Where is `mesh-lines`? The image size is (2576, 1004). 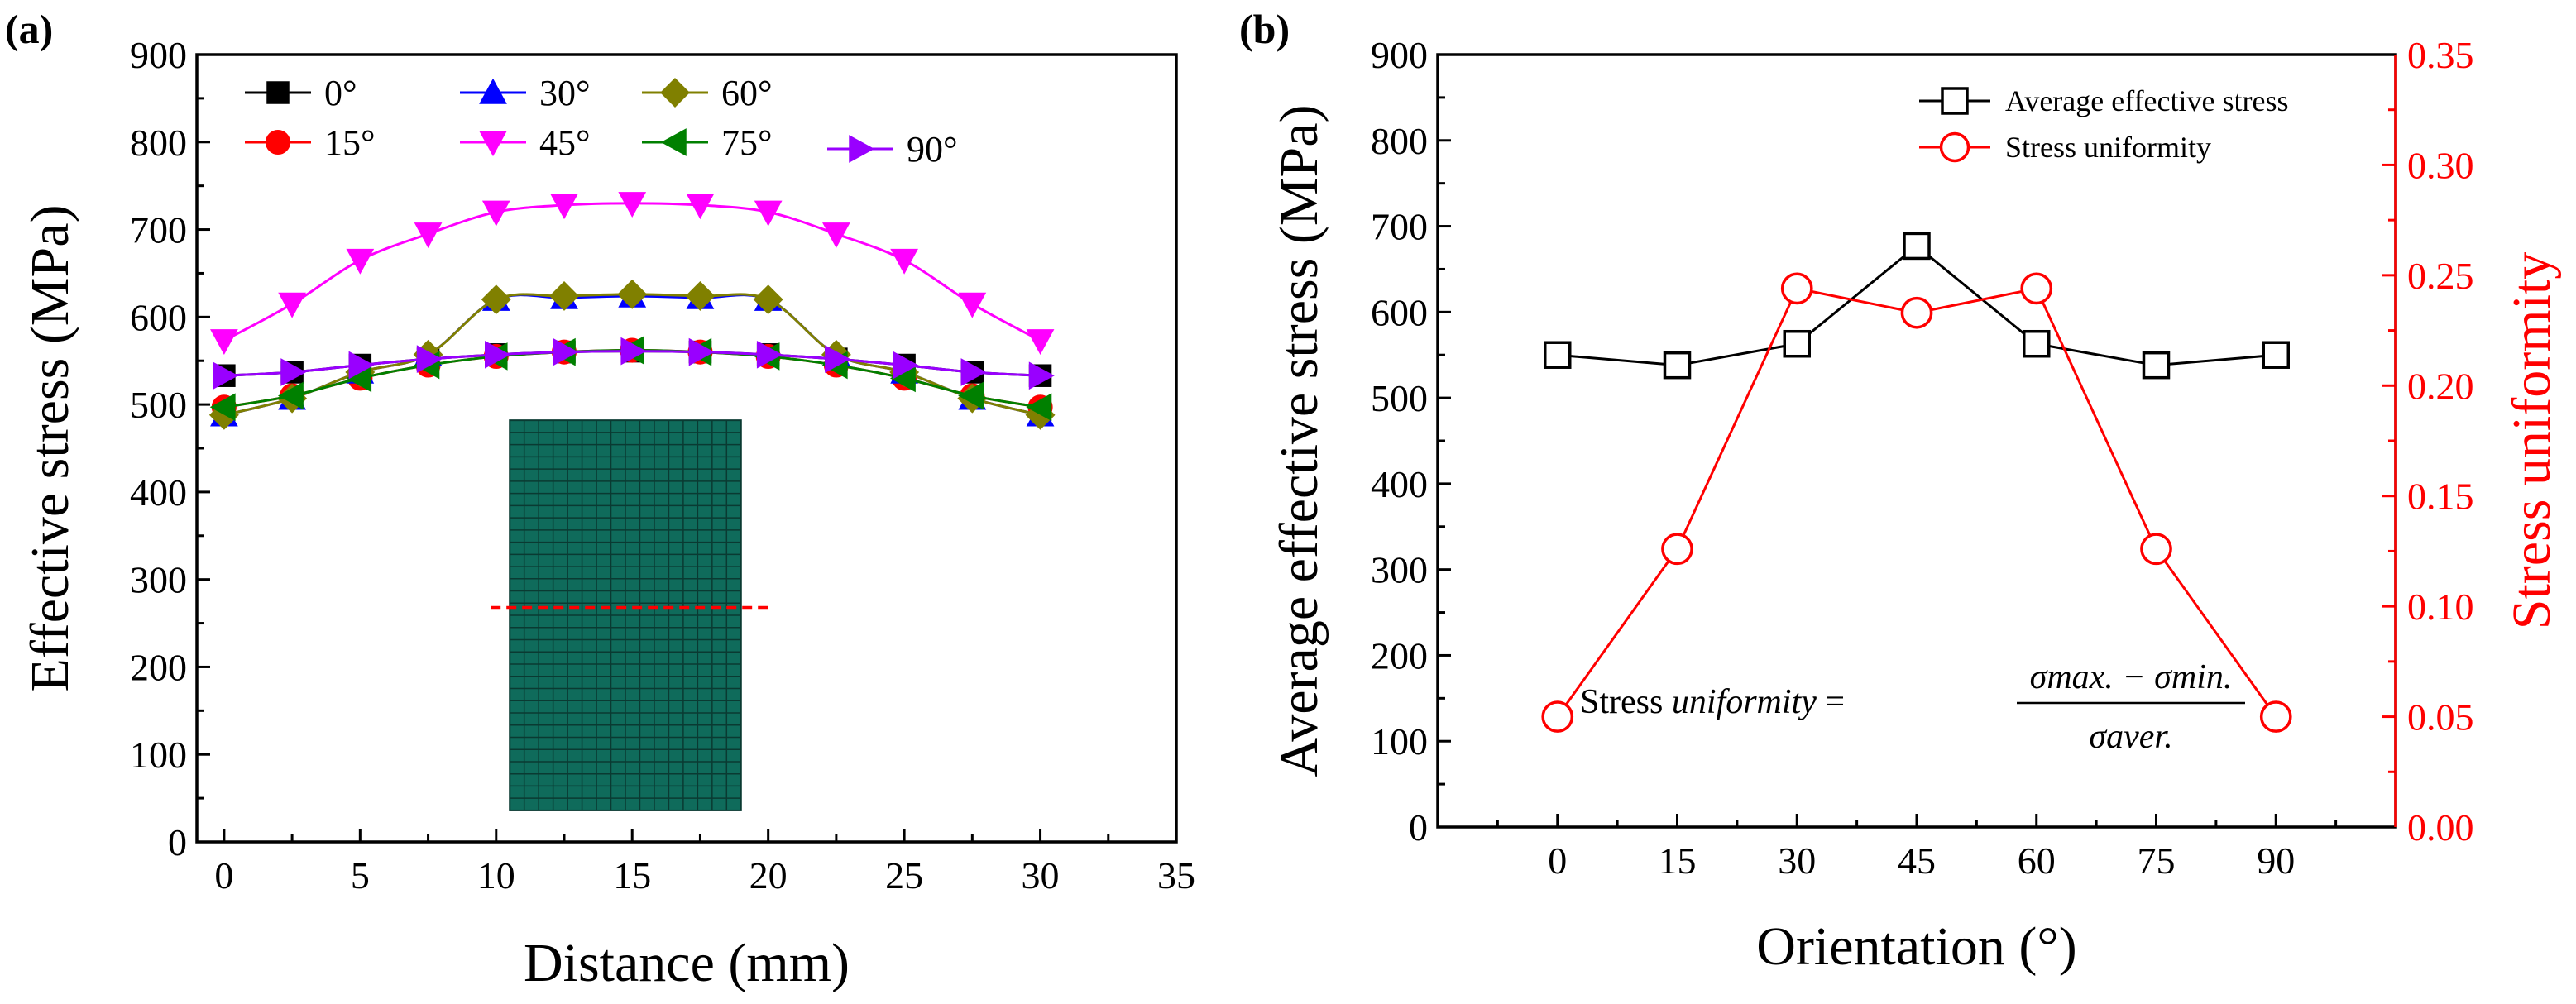 mesh-lines is located at coordinates (625, 615).